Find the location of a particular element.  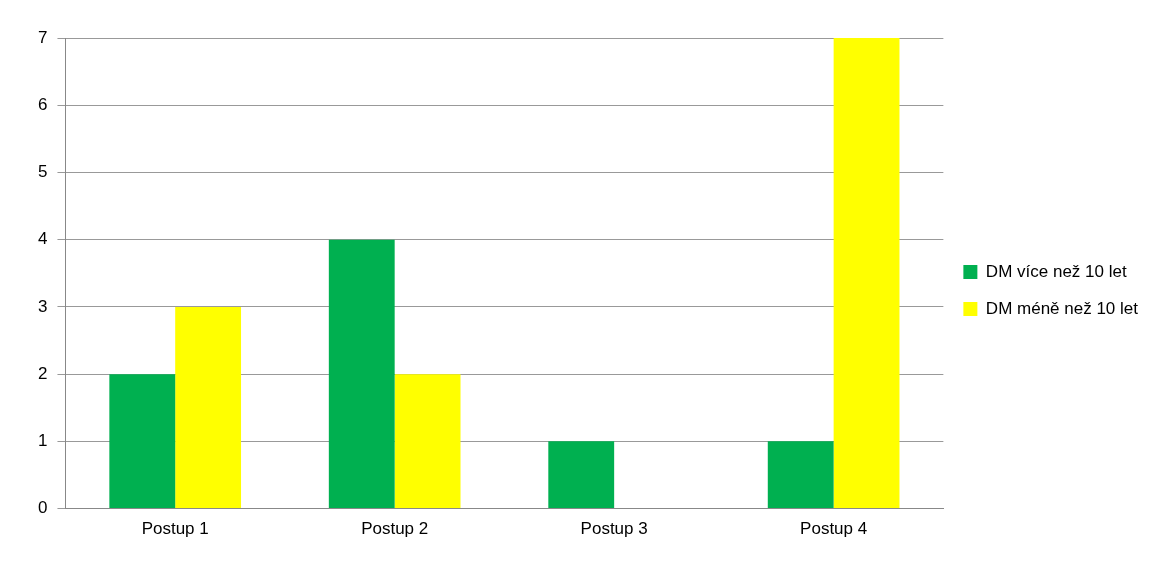

x-tick-label: Postup 2 is located at coordinates (395, 529).